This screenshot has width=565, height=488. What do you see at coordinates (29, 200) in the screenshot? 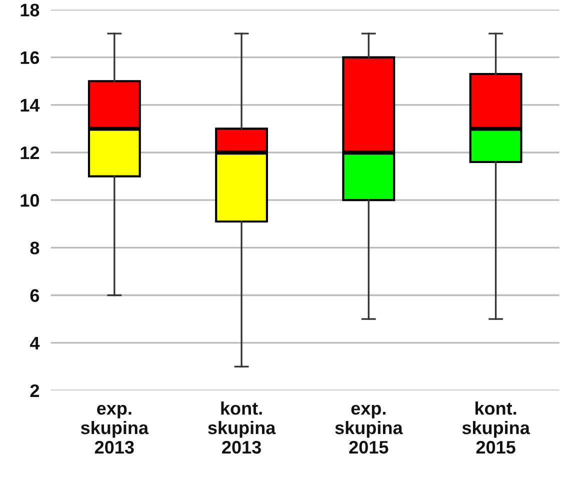
I see `y-tick-label: 10` at bounding box center [29, 200].